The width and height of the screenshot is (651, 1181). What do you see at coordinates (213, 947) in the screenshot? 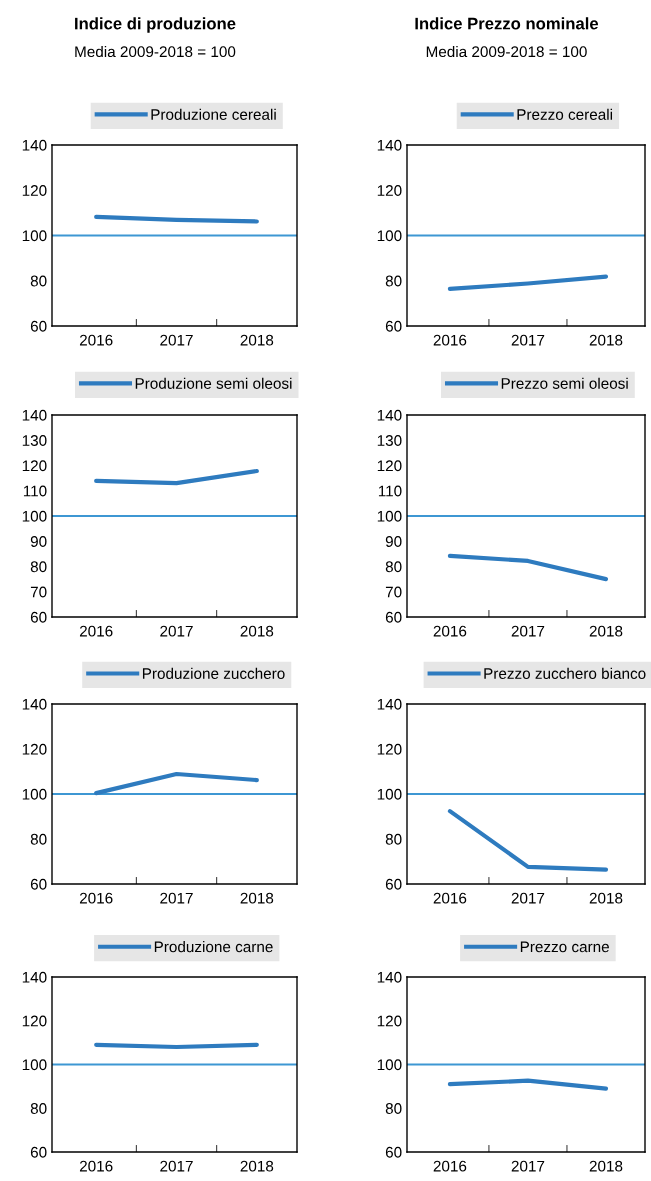
I see `legend-label: Produzione carne` at bounding box center [213, 947].